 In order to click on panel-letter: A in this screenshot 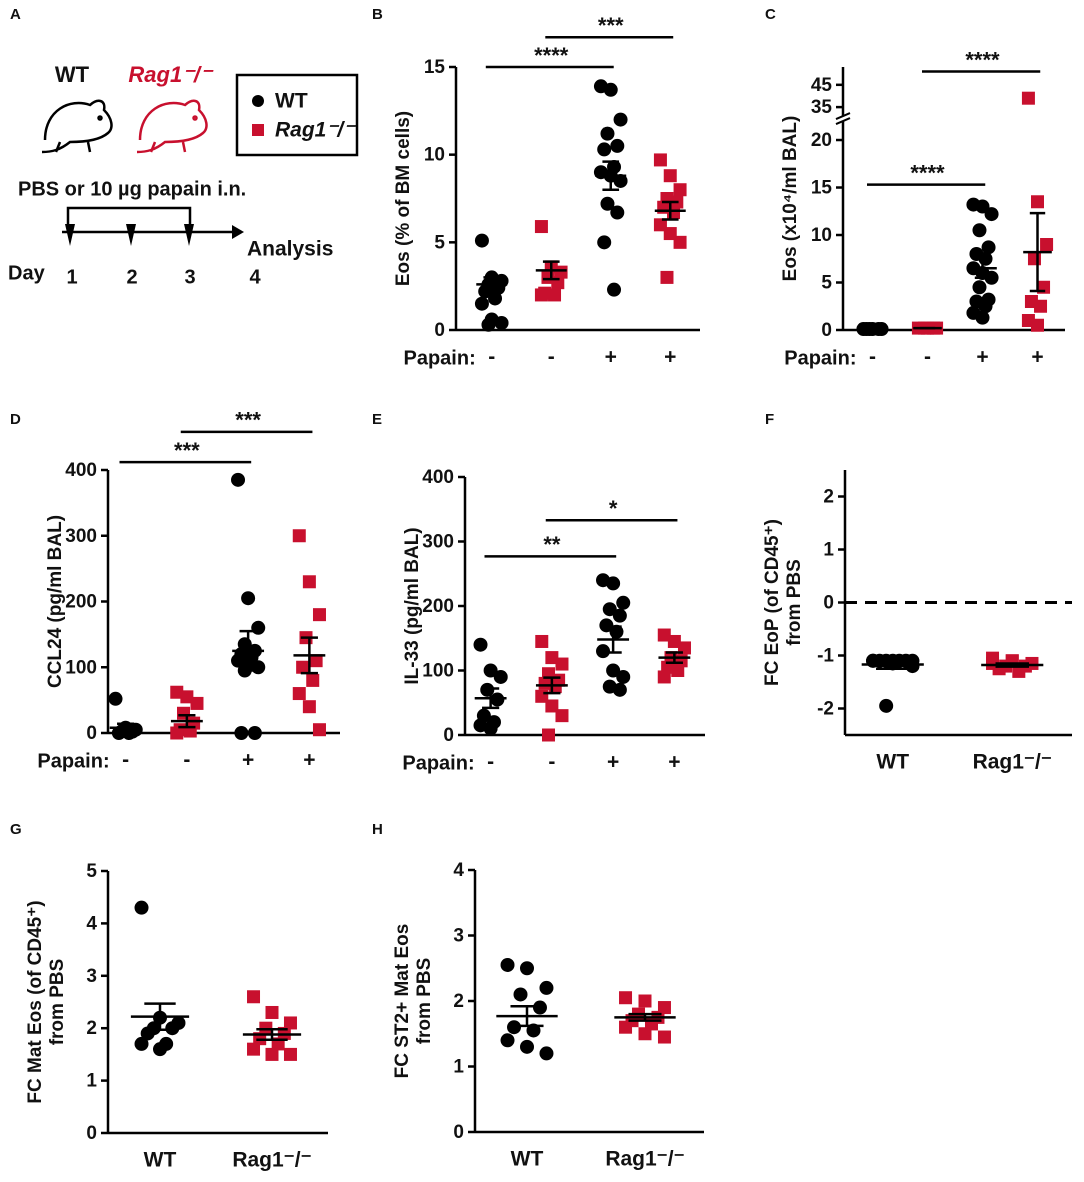, I will do `click(15, 14)`.